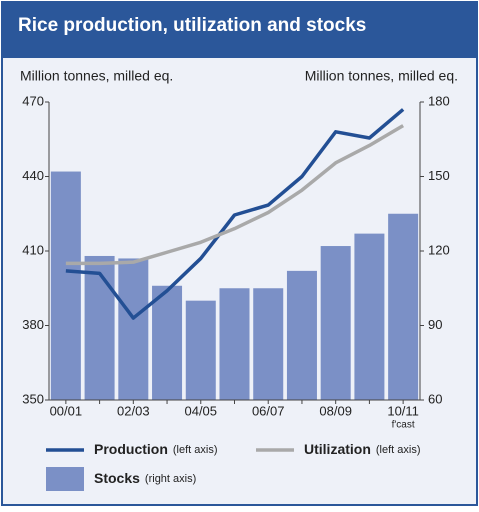 This screenshot has height=512, width=479. I want to click on legend-note: (right axis), so click(170, 479).